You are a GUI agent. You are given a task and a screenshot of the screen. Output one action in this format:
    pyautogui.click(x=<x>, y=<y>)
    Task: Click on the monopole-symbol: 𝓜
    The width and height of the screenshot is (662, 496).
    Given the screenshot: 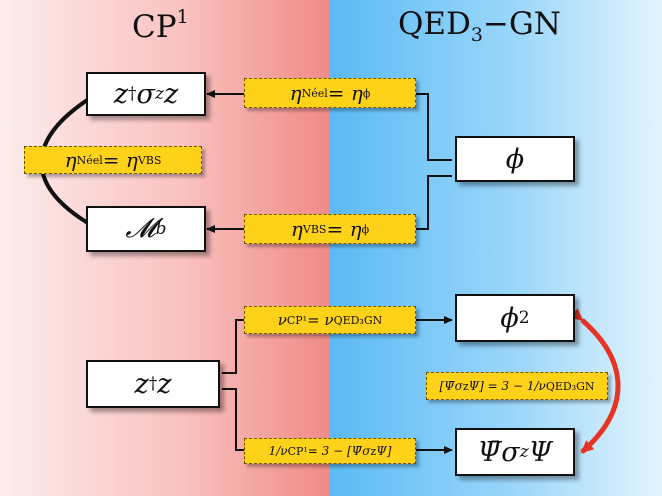 What is the action you would take?
    pyautogui.click(x=140, y=228)
    